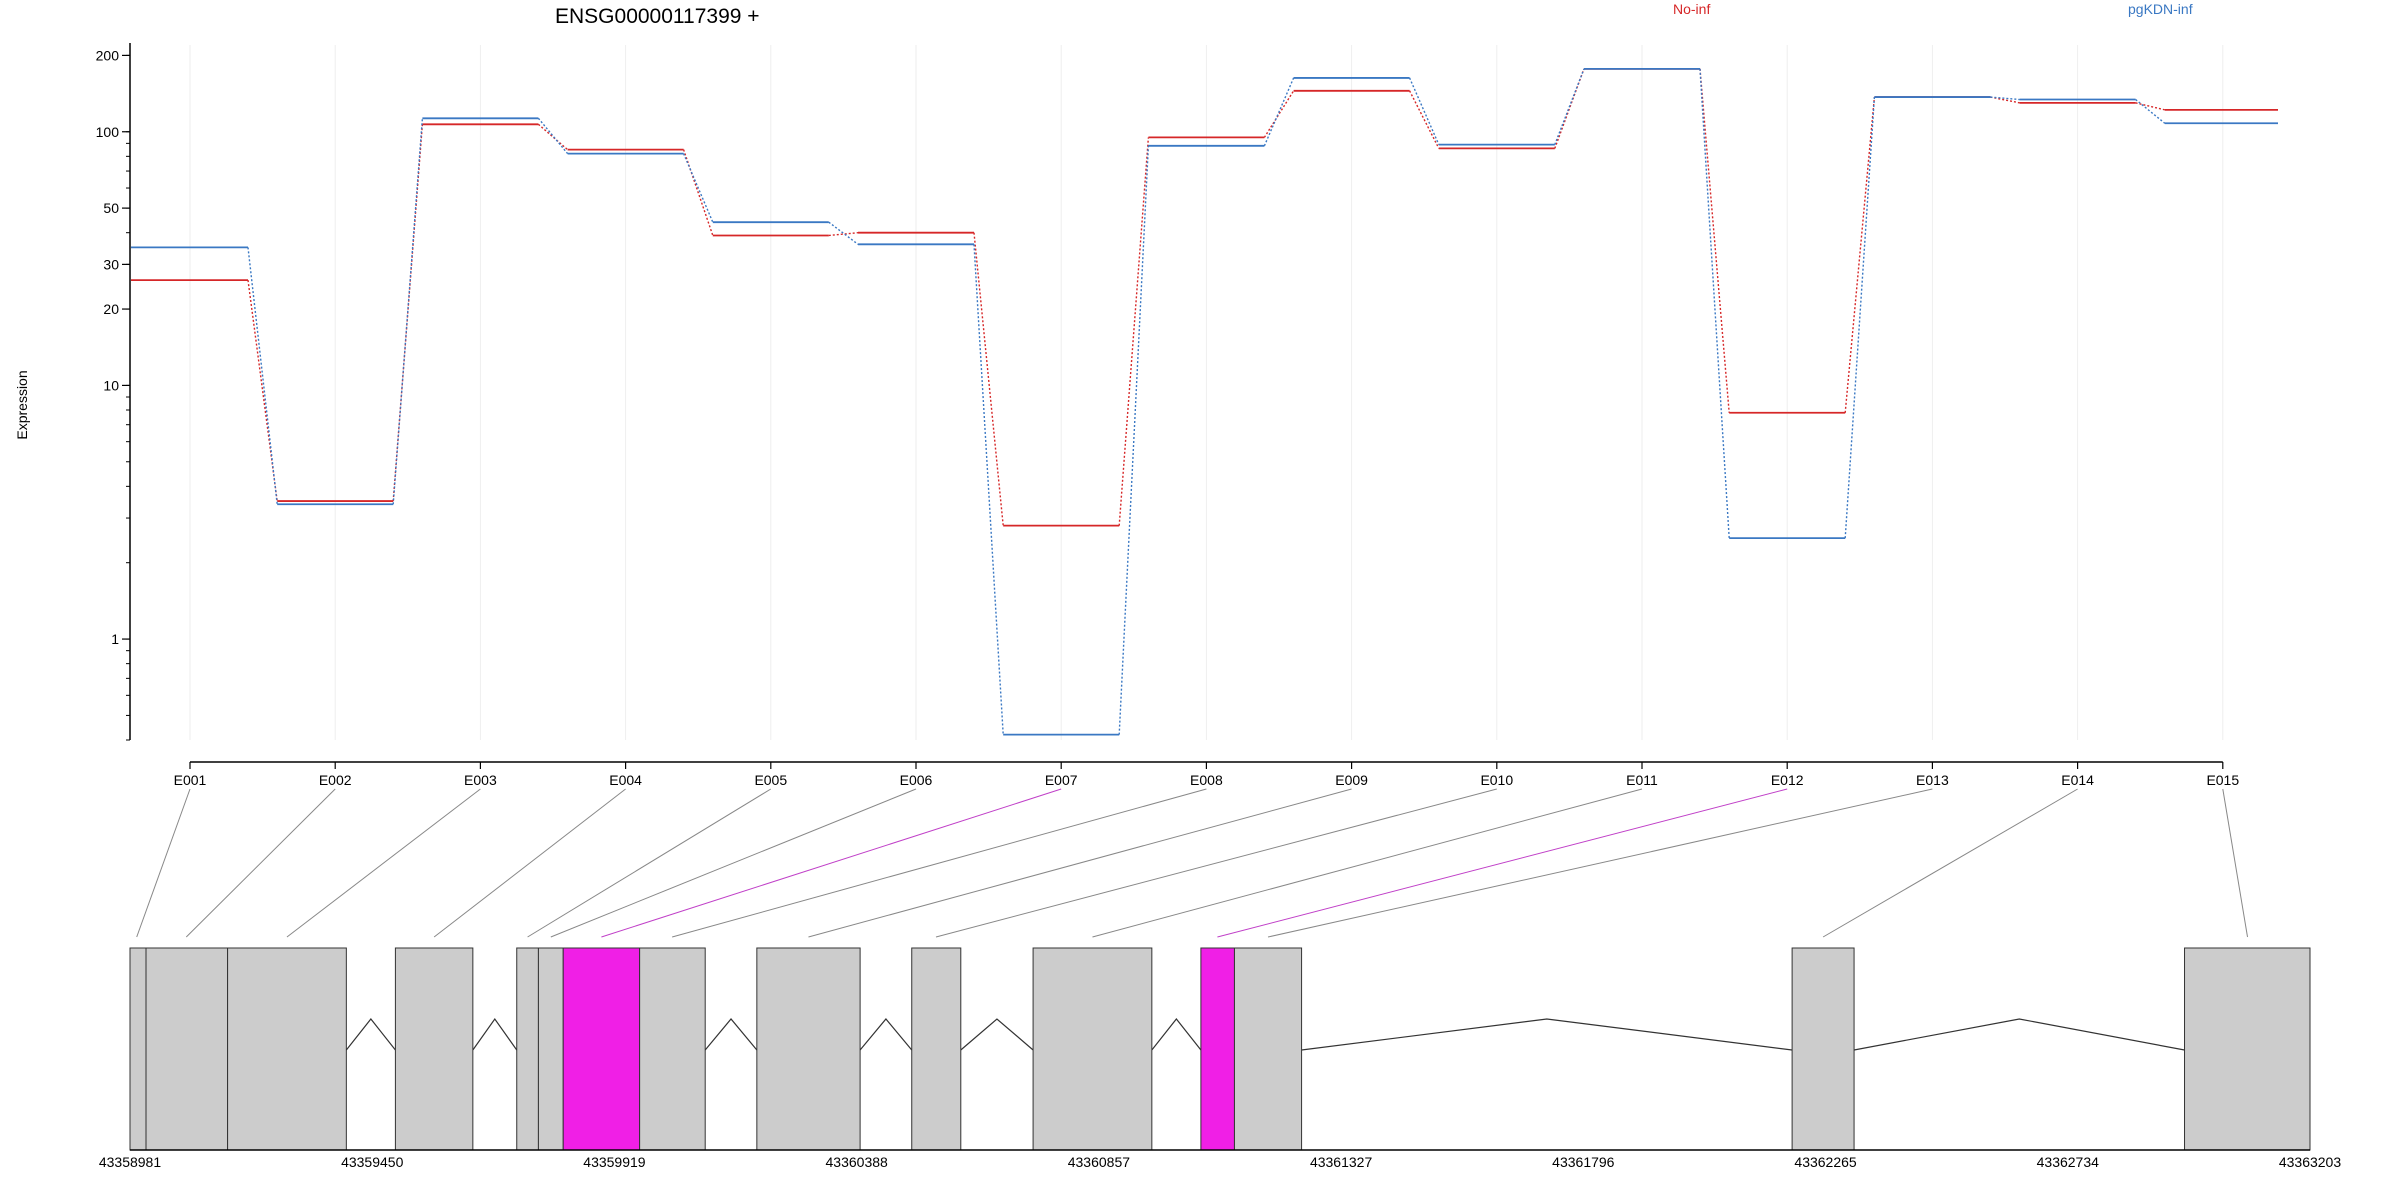 Image resolution: width=2400 pixels, height=1200 pixels. Describe the element at coordinates (372, 1162) in the screenshot. I see `genomic-coordinate-label: 43359450` at that location.